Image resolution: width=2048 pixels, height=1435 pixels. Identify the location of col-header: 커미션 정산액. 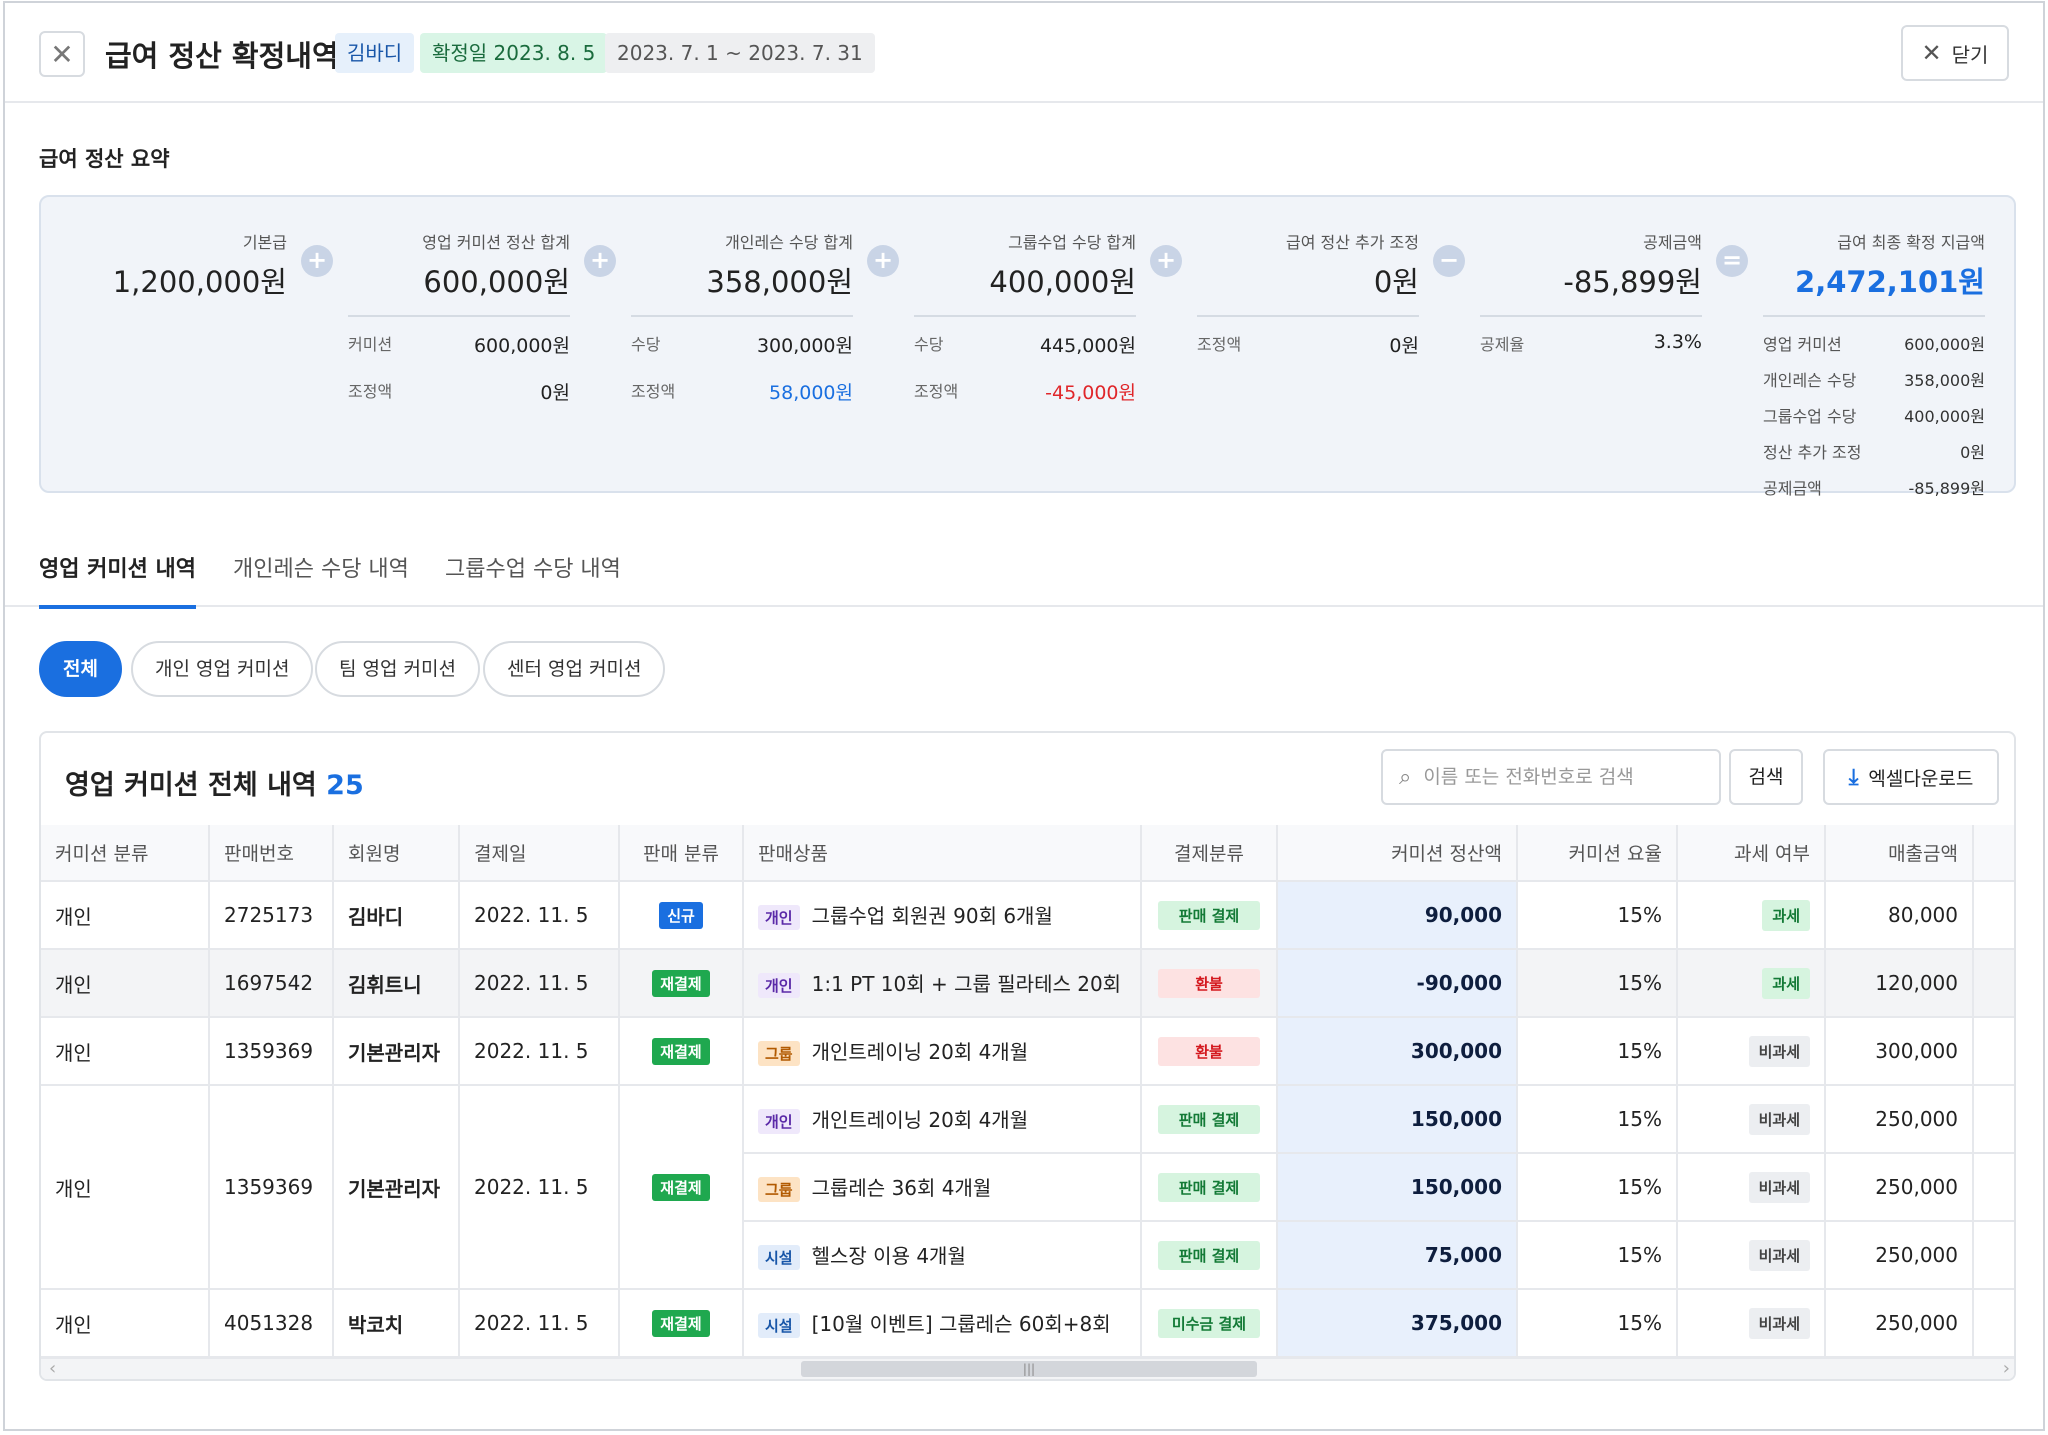
(1397, 853).